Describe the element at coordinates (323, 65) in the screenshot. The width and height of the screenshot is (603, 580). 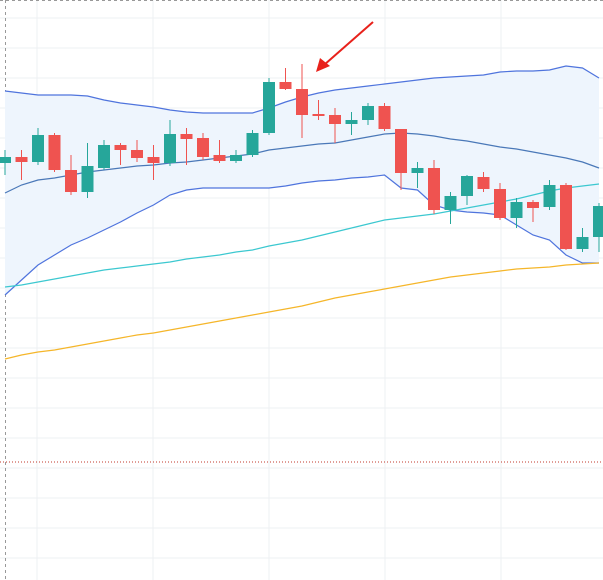
I see `arrow-head` at that location.